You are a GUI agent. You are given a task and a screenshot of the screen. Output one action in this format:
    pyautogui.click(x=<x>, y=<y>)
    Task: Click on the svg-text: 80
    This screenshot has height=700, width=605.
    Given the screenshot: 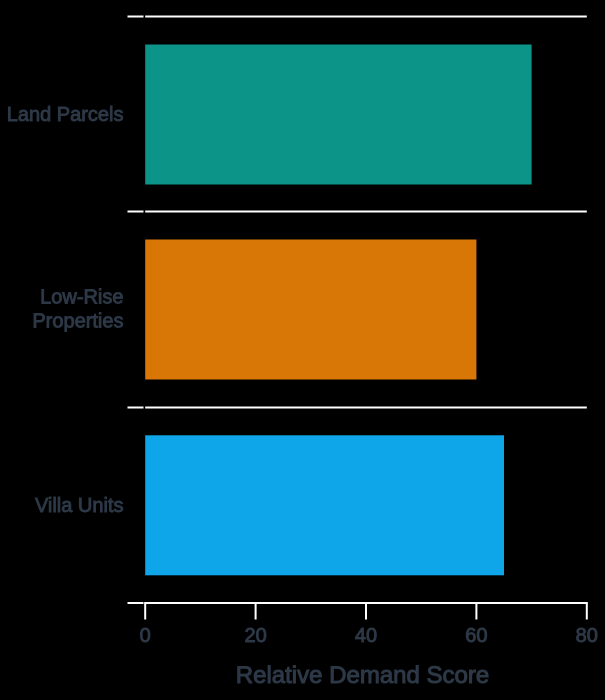 What is the action you would take?
    pyautogui.click(x=587, y=636)
    